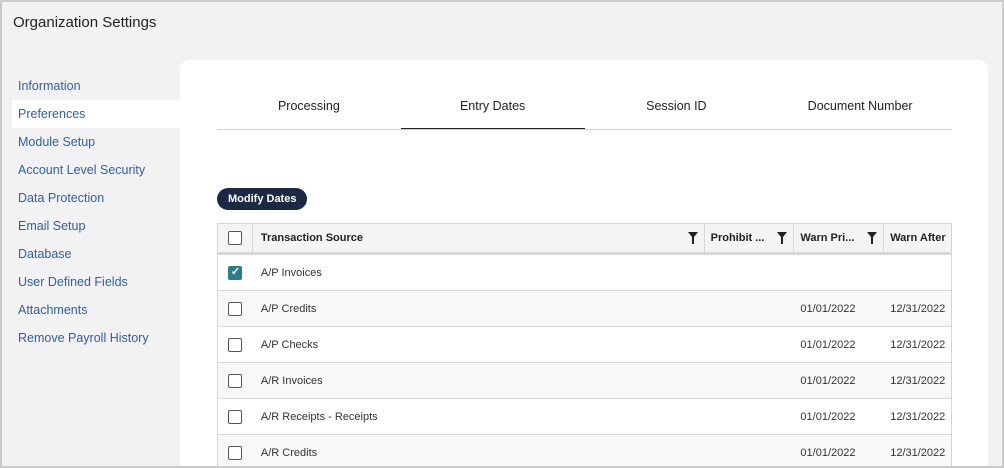  What do you see at coordinates (839, 272) in the screenshot?
I see `cell-warn-prior` at bounding box center [839, 272].